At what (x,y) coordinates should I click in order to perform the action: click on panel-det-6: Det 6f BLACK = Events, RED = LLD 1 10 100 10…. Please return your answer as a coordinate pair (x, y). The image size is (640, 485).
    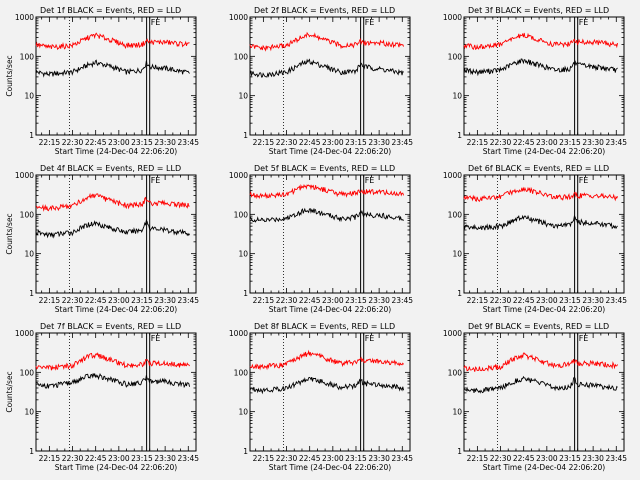
    Looking at the image, I should click on (535, 239).